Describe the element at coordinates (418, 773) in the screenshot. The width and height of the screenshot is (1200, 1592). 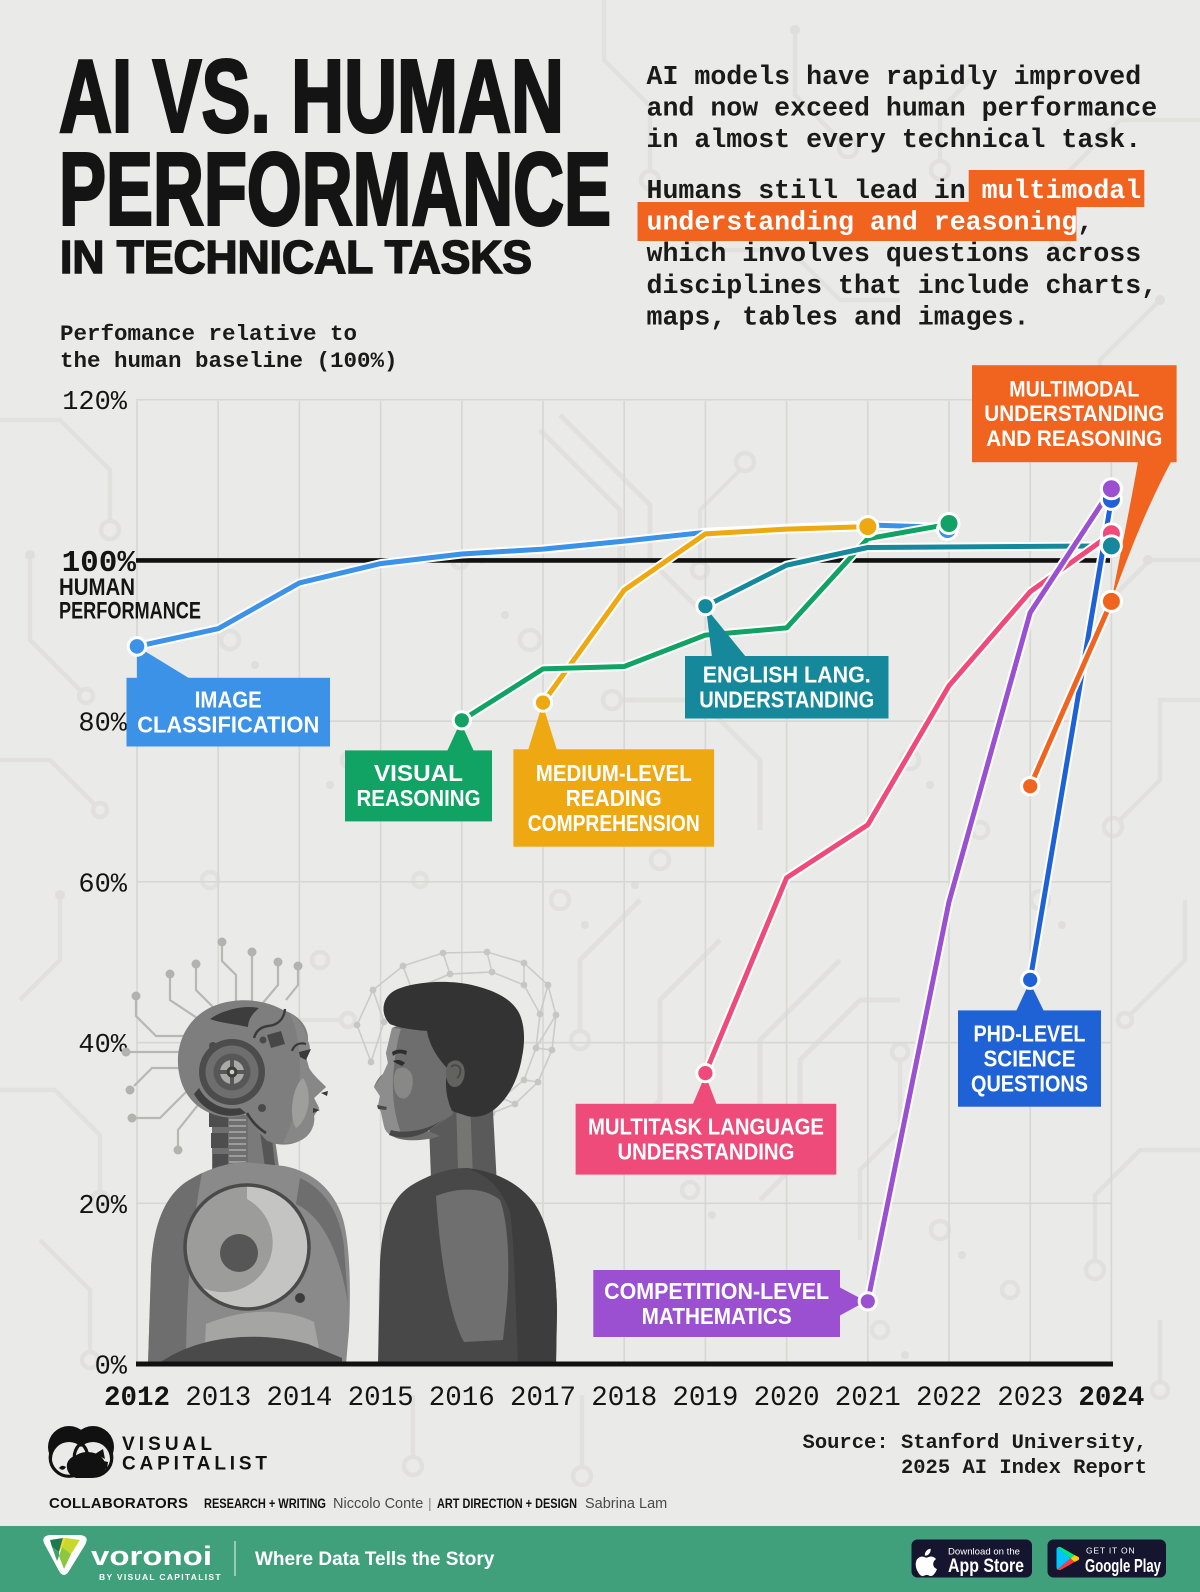
I see `svg-text: VISUAL` at that location.